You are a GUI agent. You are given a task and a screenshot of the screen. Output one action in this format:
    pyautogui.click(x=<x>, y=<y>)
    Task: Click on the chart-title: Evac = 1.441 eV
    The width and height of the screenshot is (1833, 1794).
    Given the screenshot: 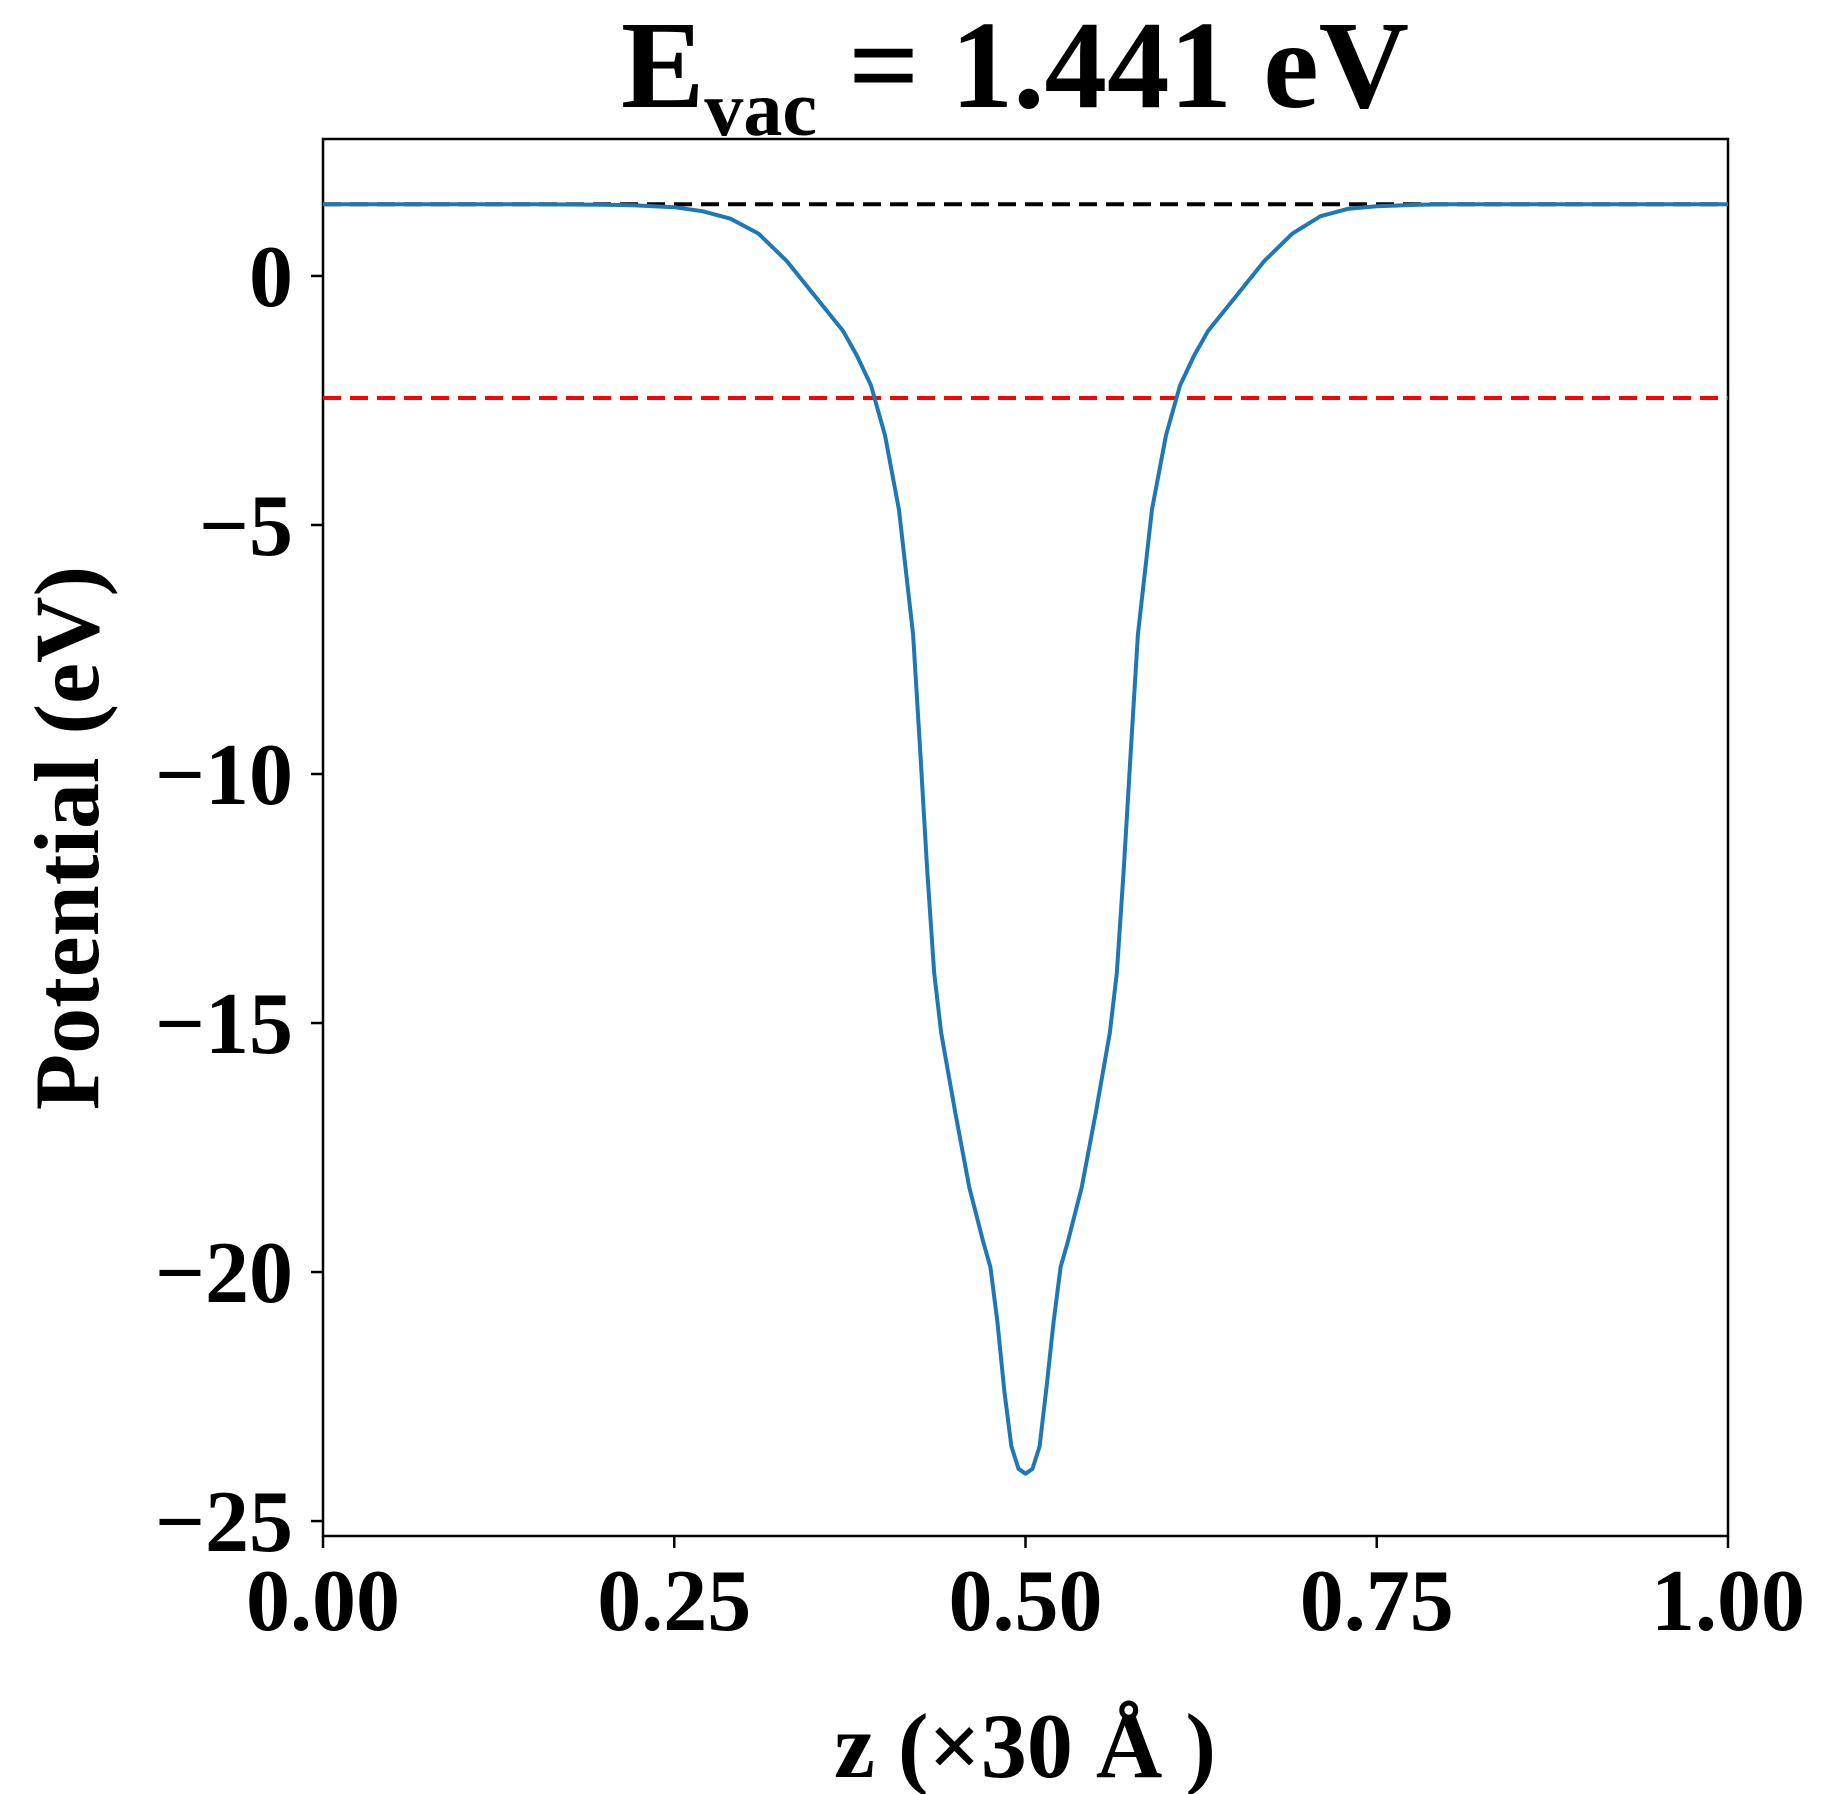 What is the action you would take?
    pyautogui.click(x=1015, y=76)
    